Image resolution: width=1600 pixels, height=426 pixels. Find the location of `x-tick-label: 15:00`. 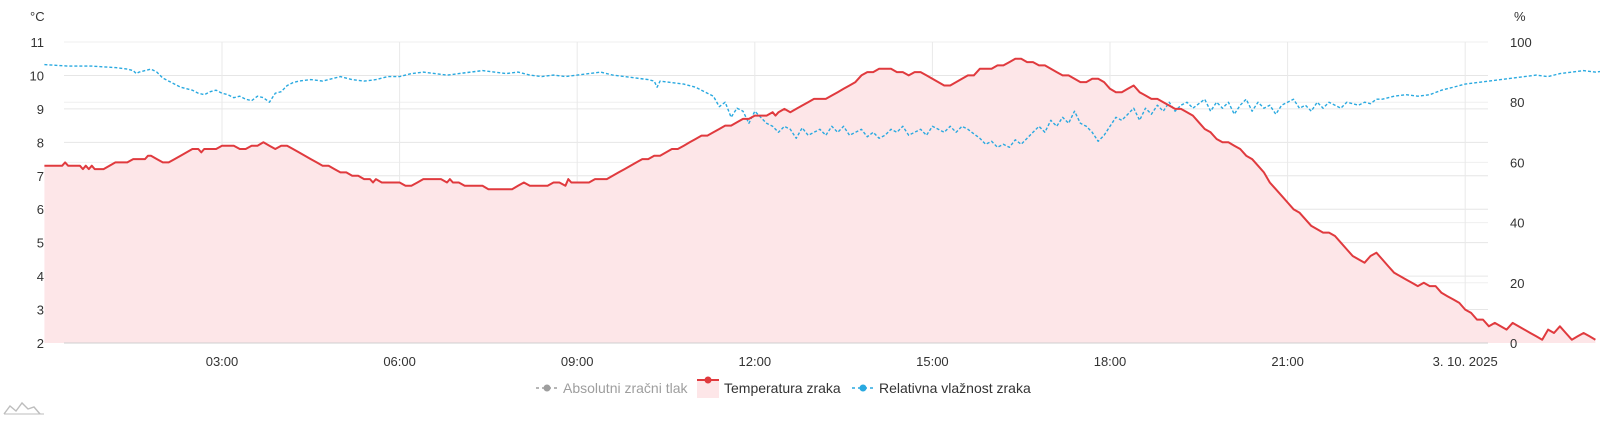

x-tick-label: 15:00 is located at coordinates (932, 361).